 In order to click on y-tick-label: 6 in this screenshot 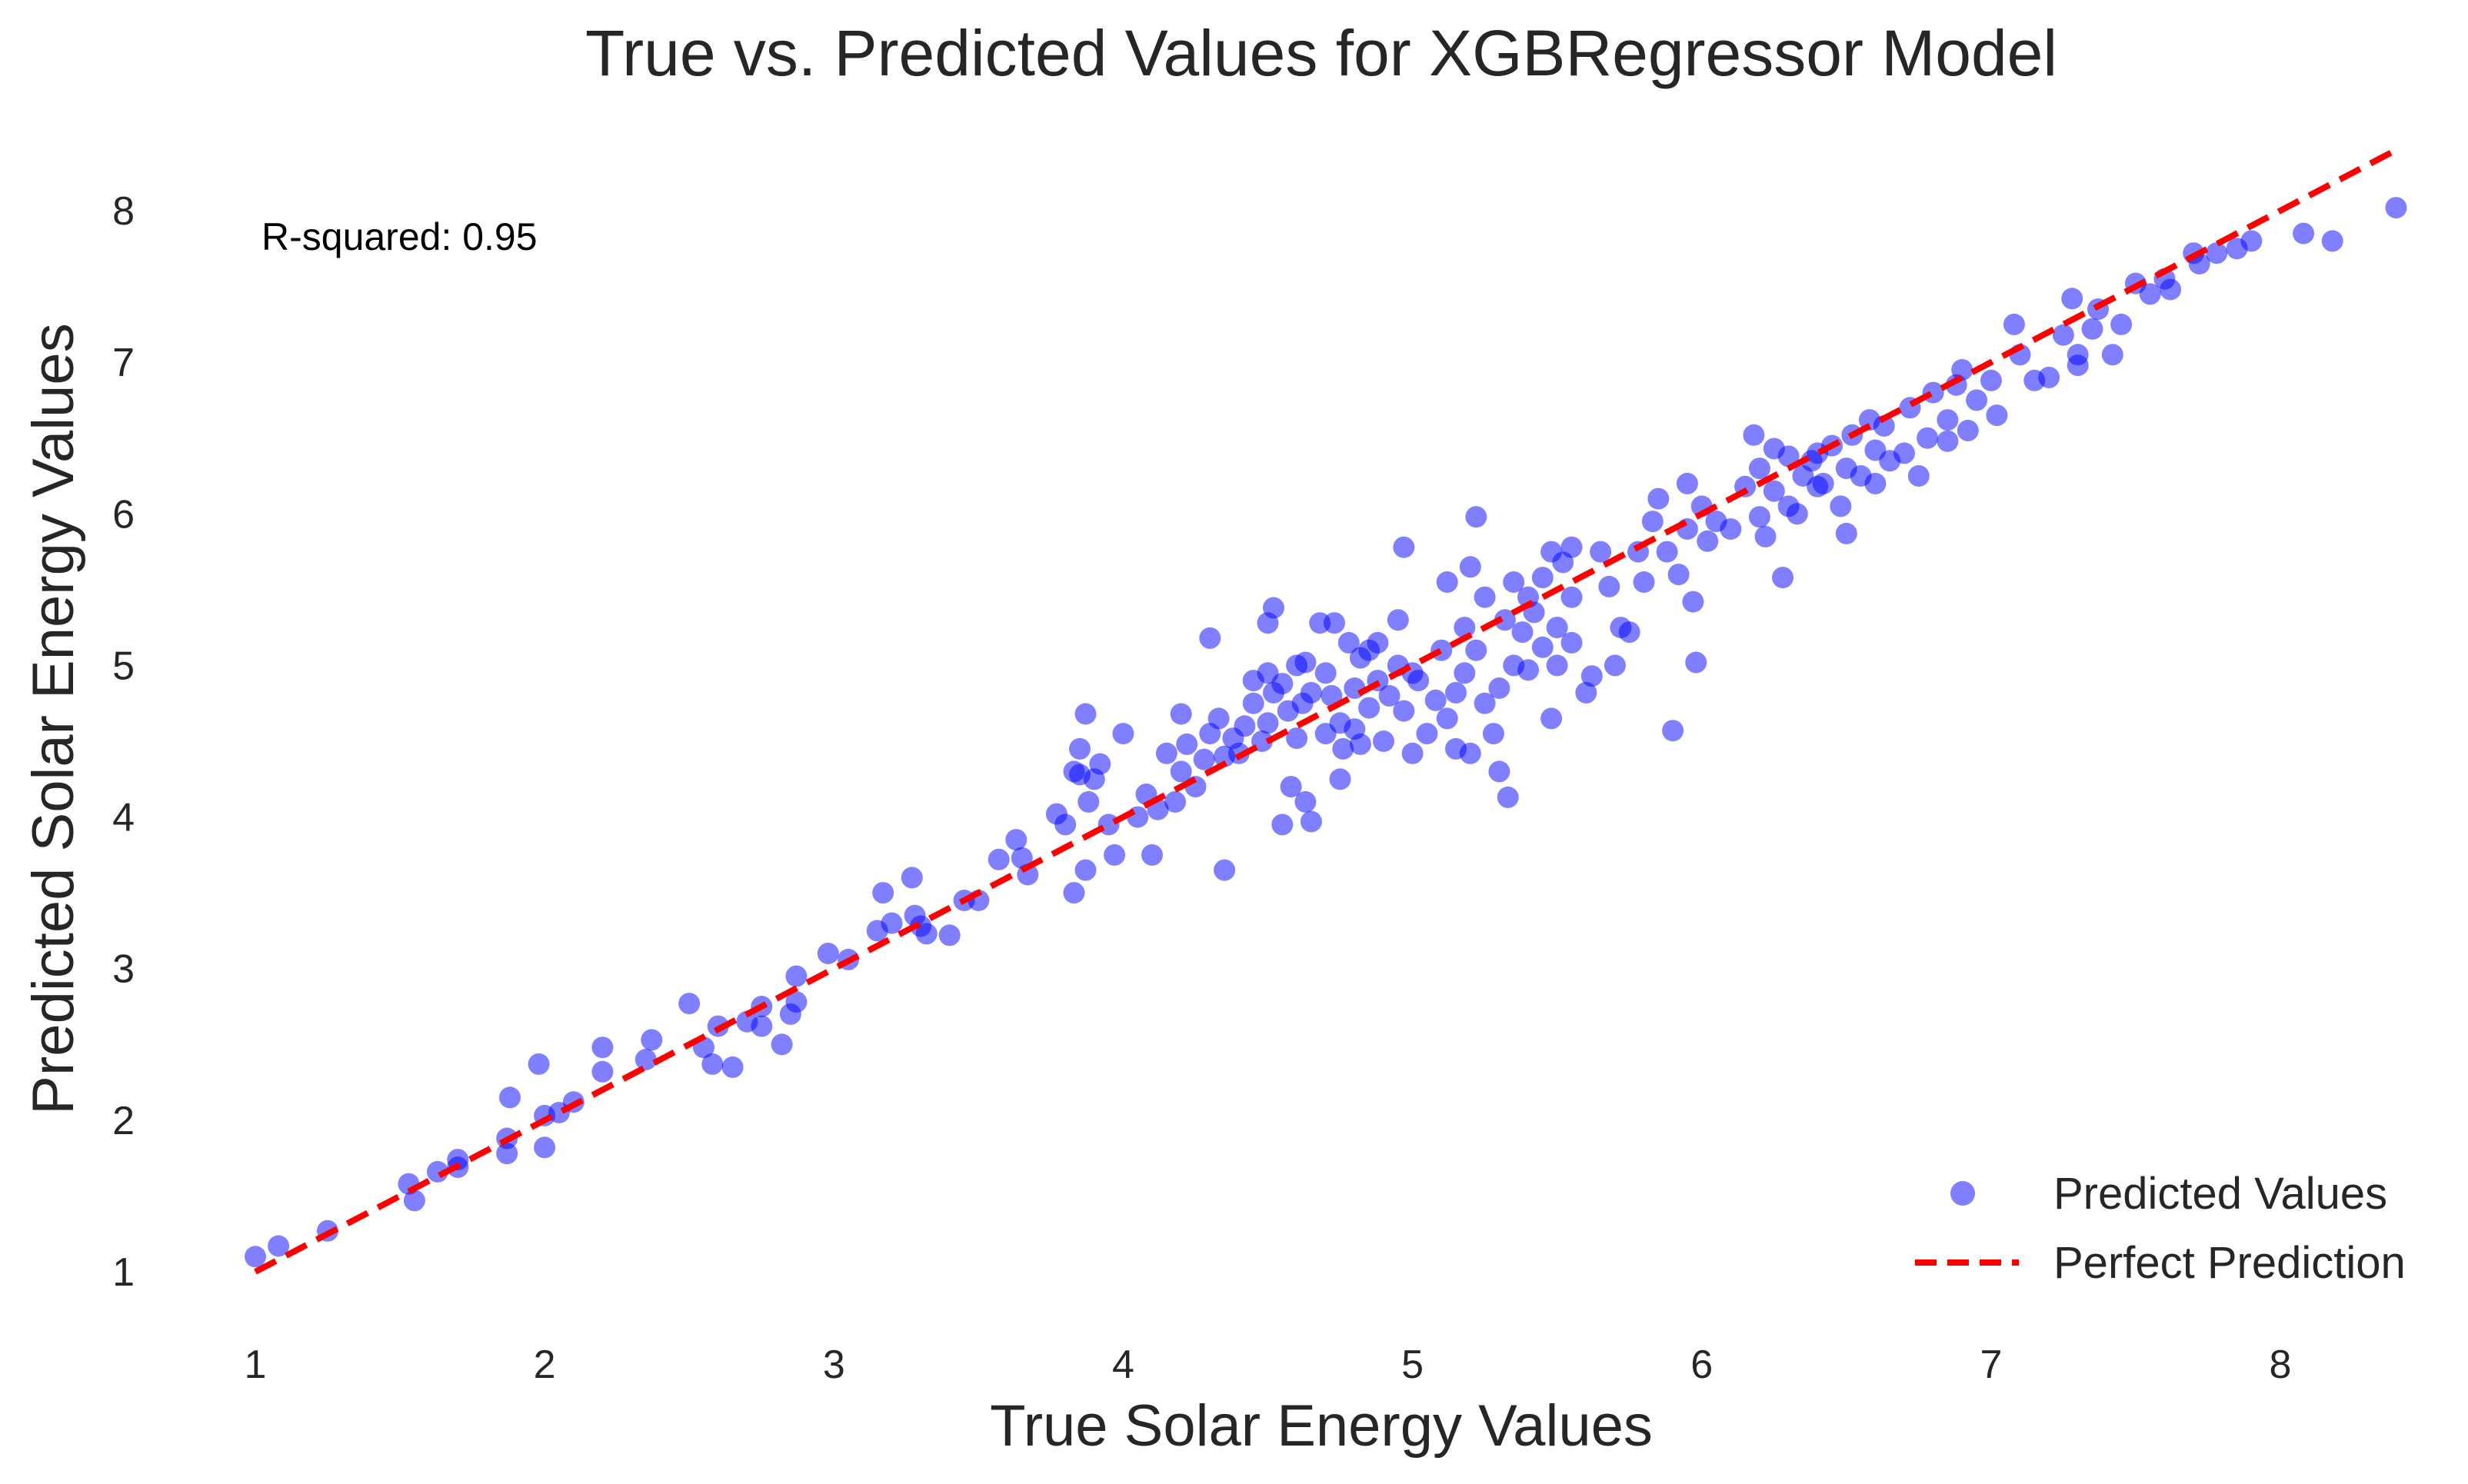, I will do `click(123, 514)`.